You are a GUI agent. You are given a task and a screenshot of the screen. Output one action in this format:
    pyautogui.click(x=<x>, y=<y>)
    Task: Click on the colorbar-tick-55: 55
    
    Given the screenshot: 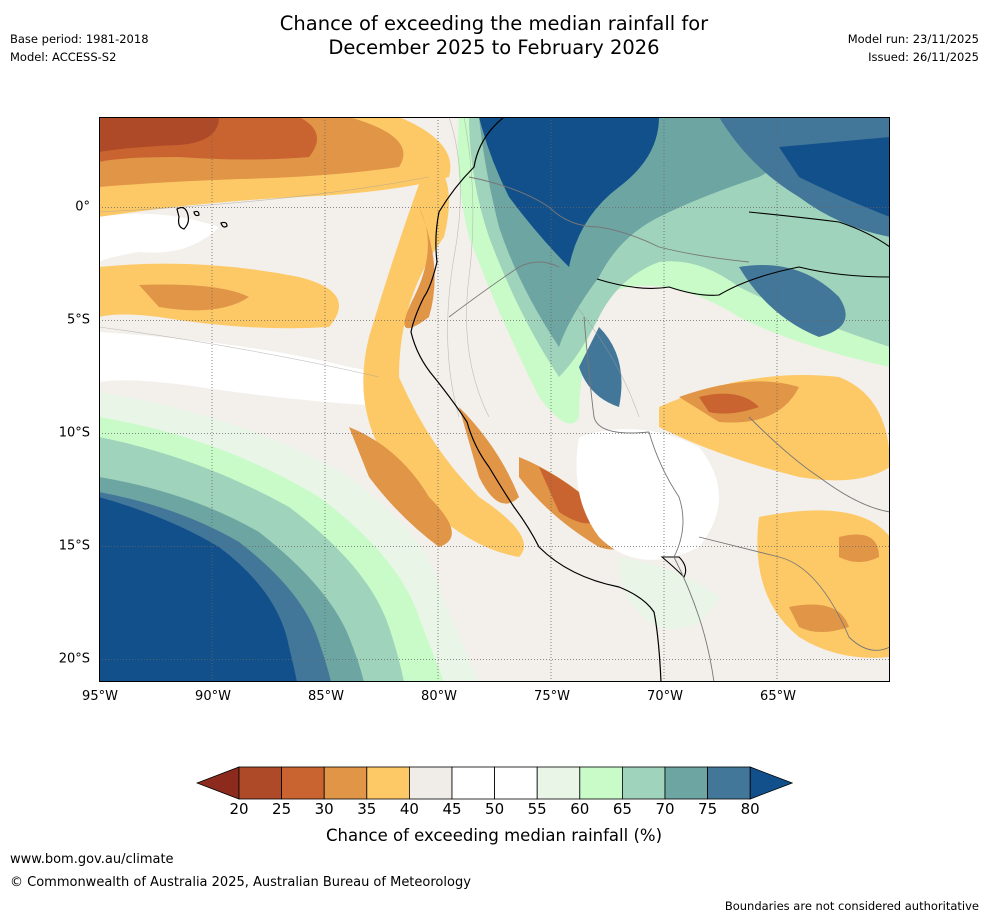 What is the action you would take?
    pyautogui.click(x=537, y=809)
    